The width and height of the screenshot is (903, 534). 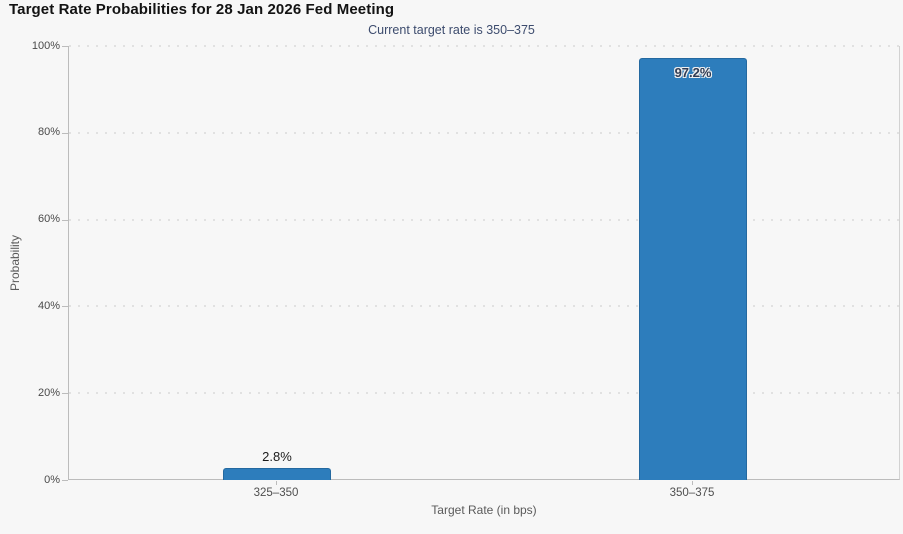 What do you see at coordinates (276, 493) in the screenshot?
I see `x-tick-label: 325–350` at bounding box center [276, 493].